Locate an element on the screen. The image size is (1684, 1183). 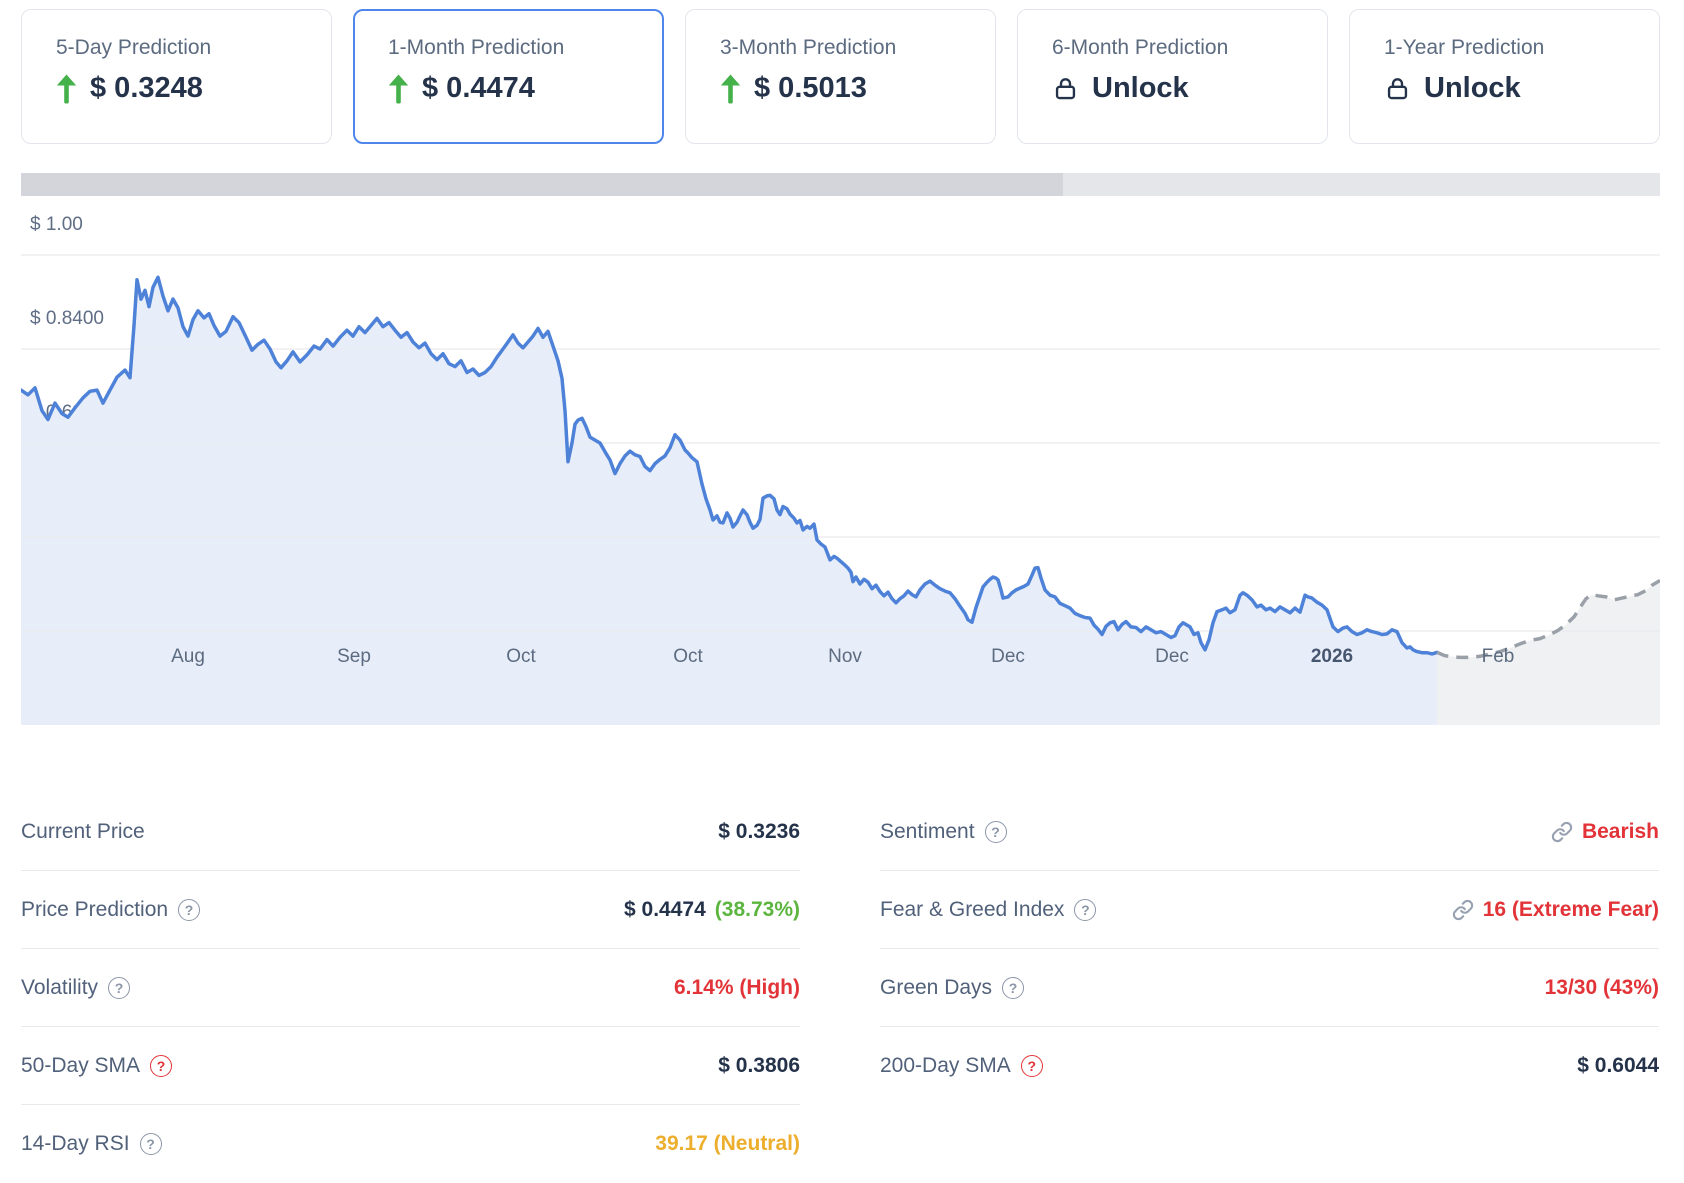
card-value: $ 0.4474 is located at coordinates (520, 88).